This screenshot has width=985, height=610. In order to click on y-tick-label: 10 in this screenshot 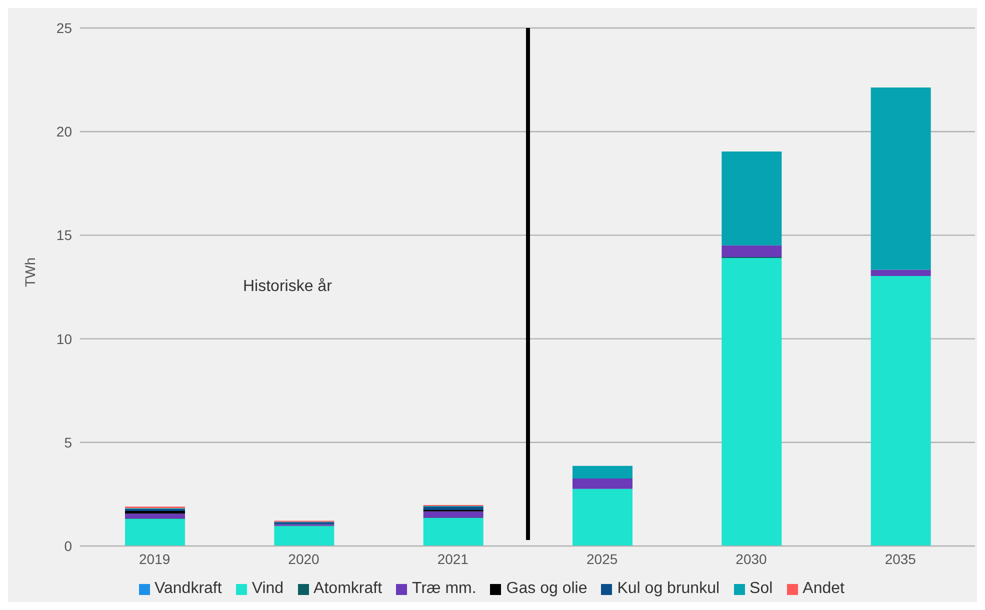, I will do `click(64, 338)`.